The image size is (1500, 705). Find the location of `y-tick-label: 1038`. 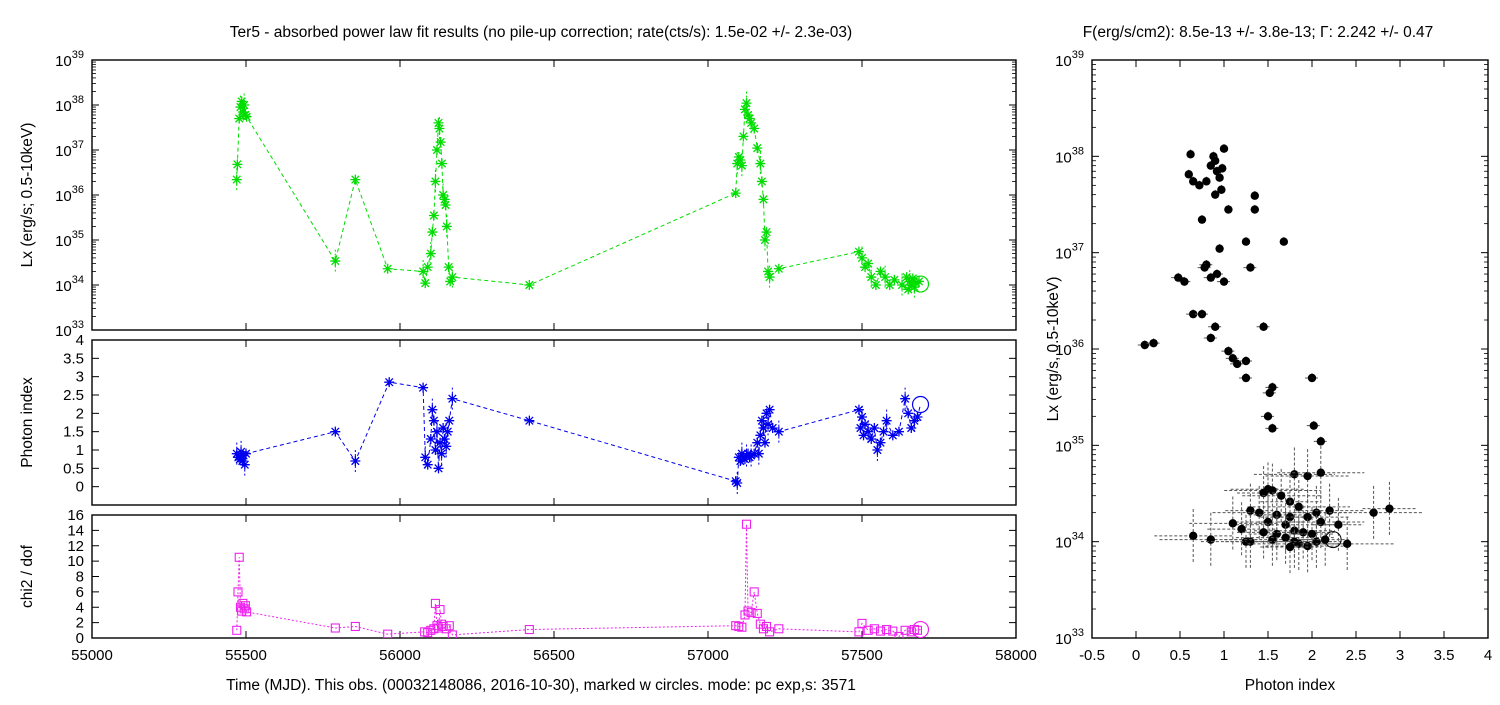

y-tick-label: 1038 is located at coordinates (1069, 155).